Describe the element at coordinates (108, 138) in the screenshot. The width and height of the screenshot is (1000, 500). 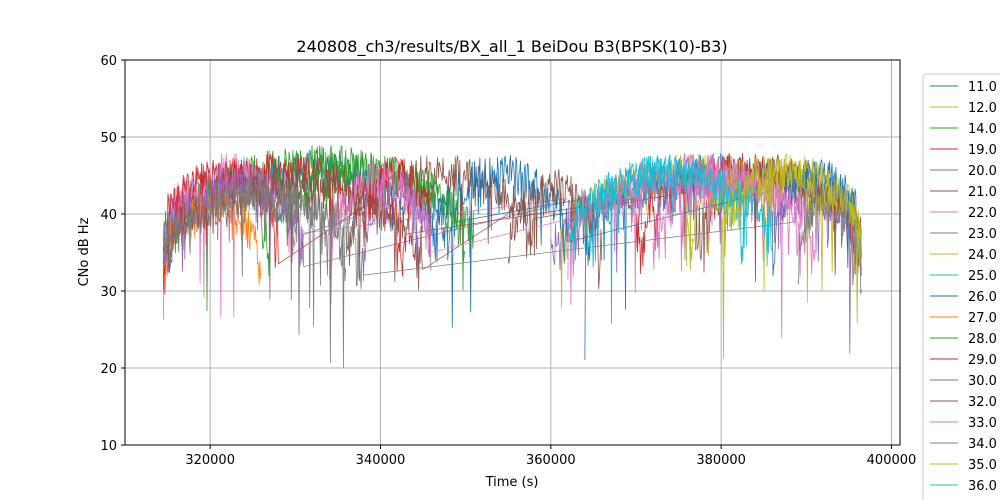
I see `y-tick-label: 50` at that location.